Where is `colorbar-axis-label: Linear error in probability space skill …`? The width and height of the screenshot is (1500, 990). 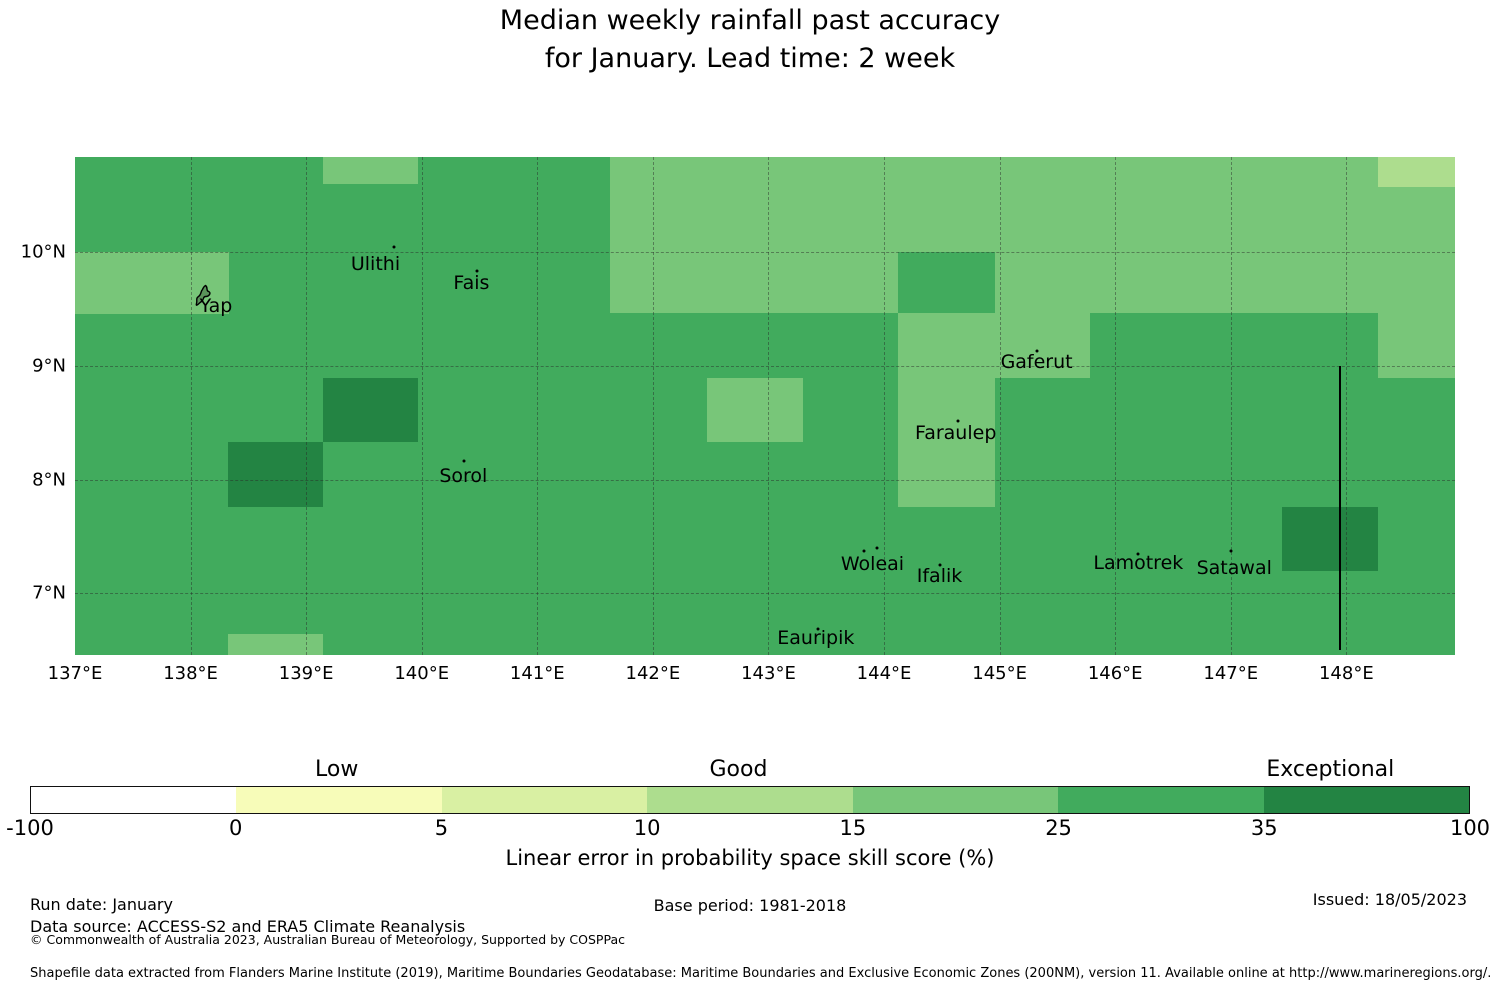
colorbar-axis-label: Linear error in probability space skill … is located at coordinates (750, 858).